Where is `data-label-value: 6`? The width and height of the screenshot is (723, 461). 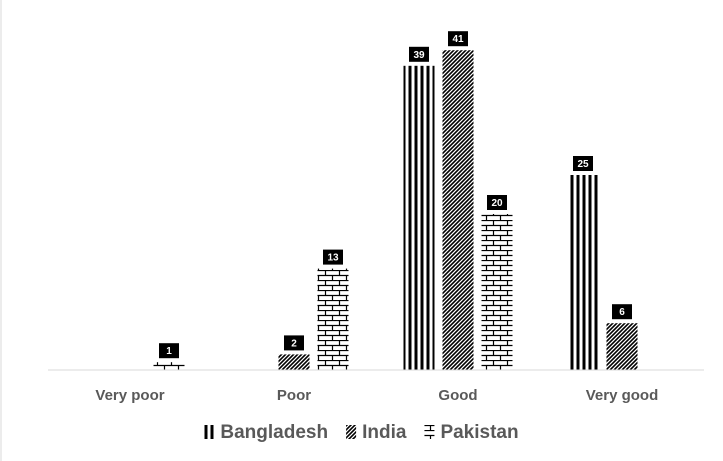
data-label-value: 6 is located at coordinates (622, 312).